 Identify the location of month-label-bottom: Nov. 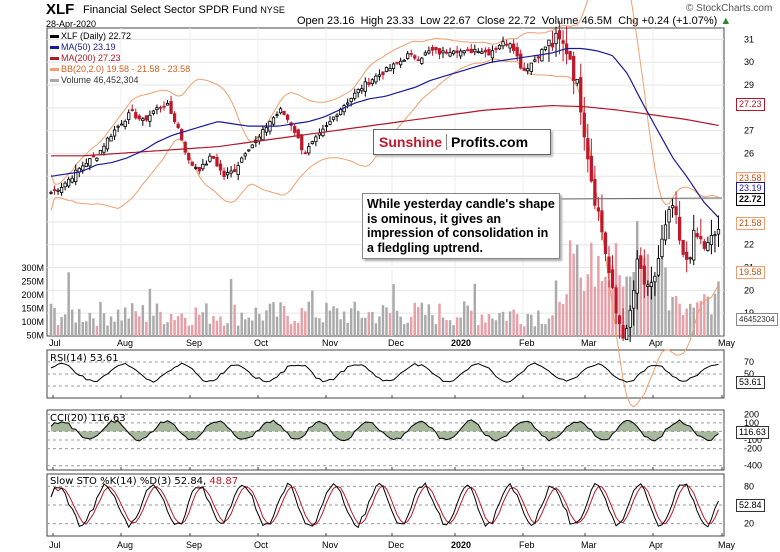
(330, 545).